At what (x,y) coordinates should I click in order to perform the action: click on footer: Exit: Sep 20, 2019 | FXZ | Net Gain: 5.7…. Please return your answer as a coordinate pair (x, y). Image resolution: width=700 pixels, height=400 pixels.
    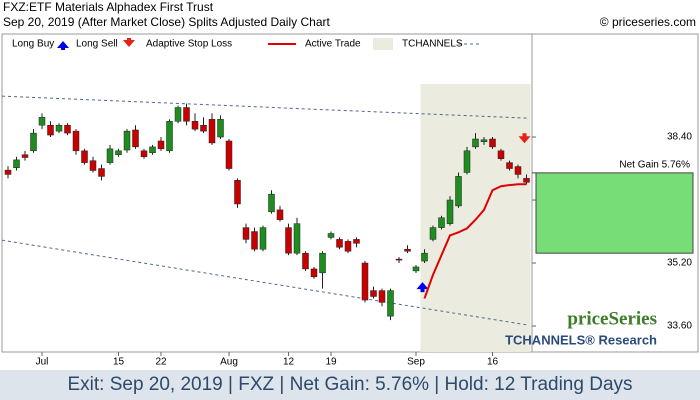
    Looking at the image, I should click on (349, 384).